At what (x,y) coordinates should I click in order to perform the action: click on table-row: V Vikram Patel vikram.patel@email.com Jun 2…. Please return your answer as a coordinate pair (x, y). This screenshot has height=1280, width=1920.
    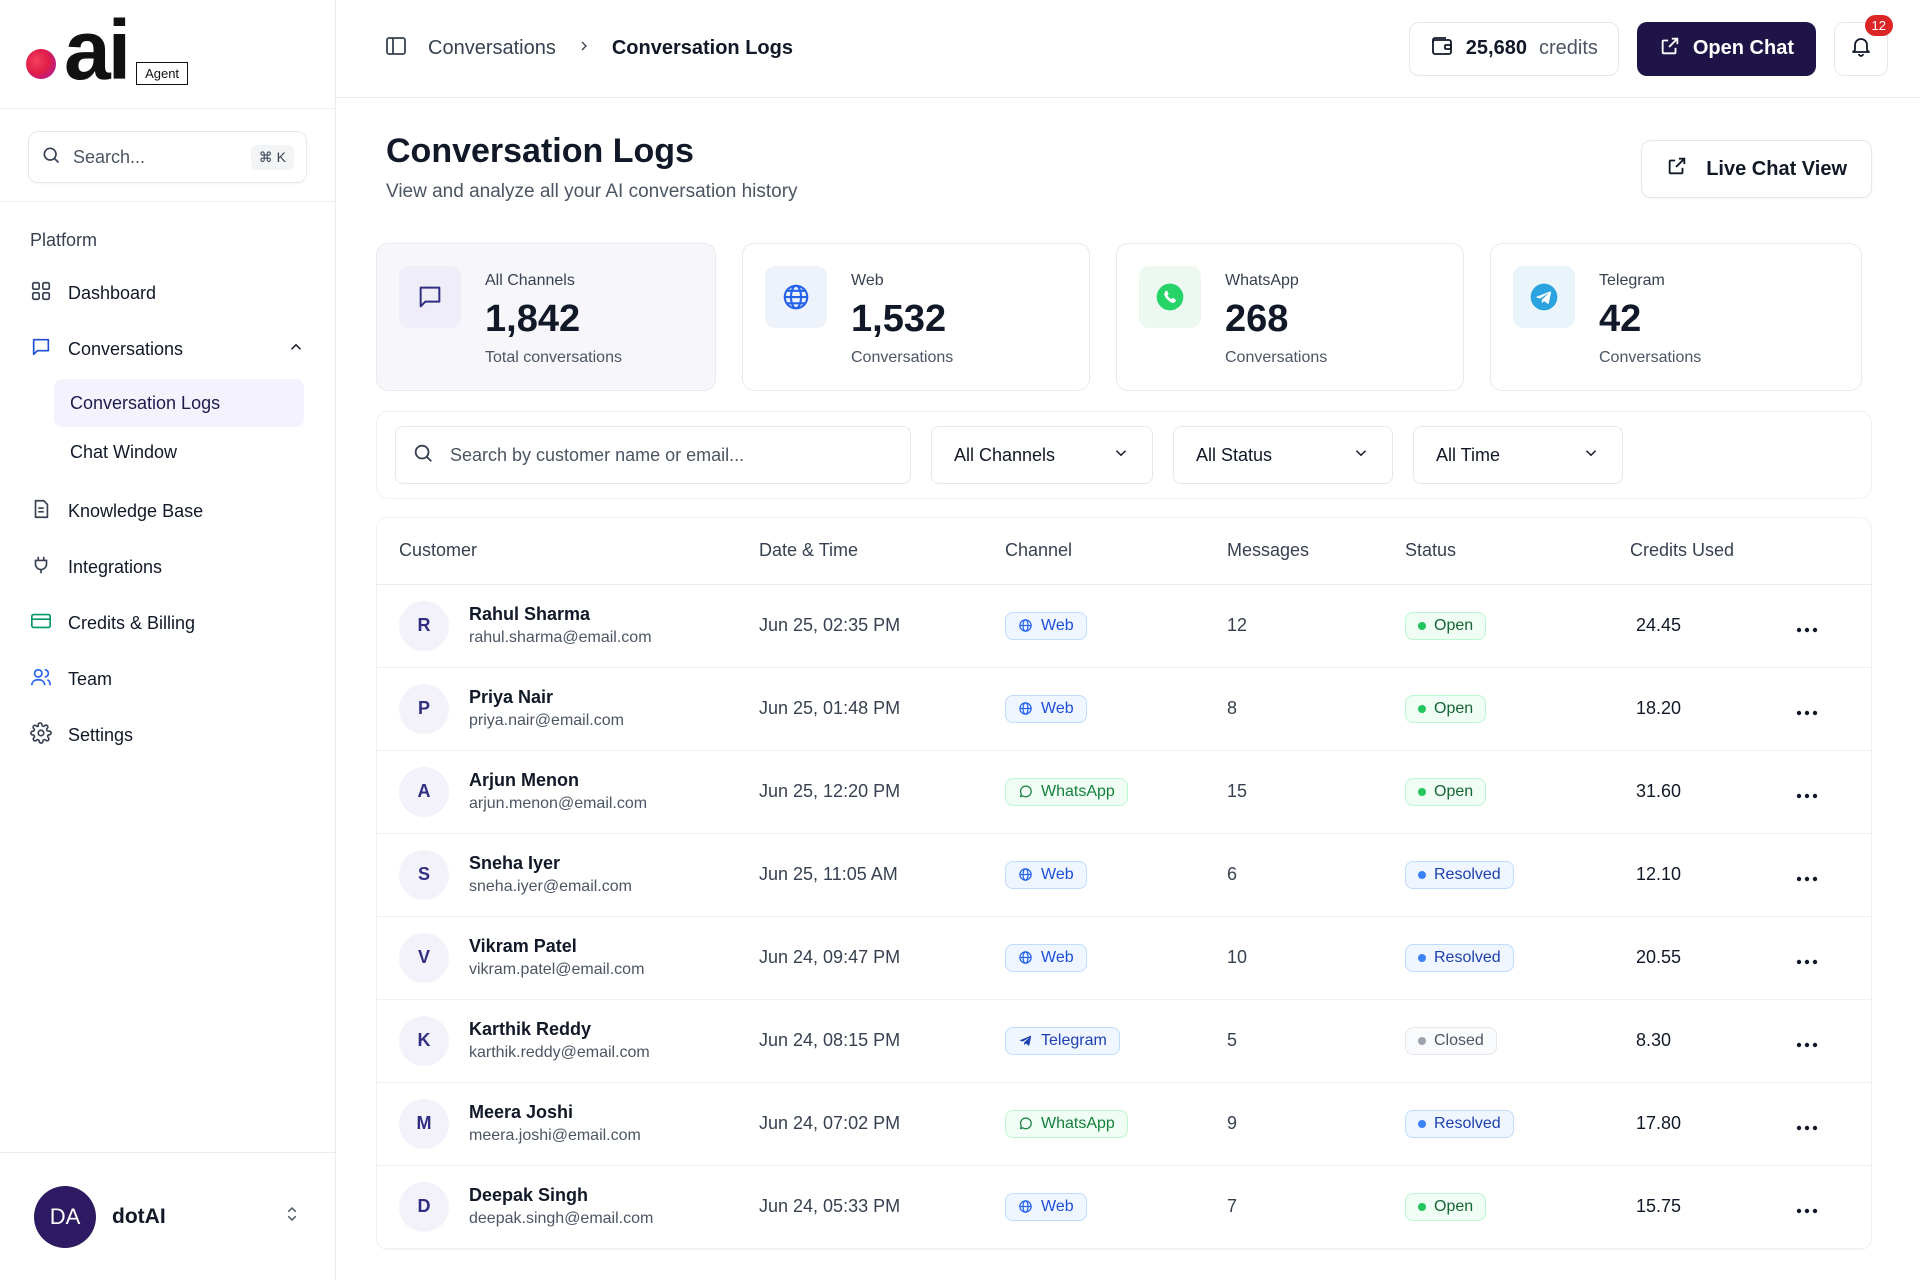
    Looking at the image, I should click on (1124, 958).